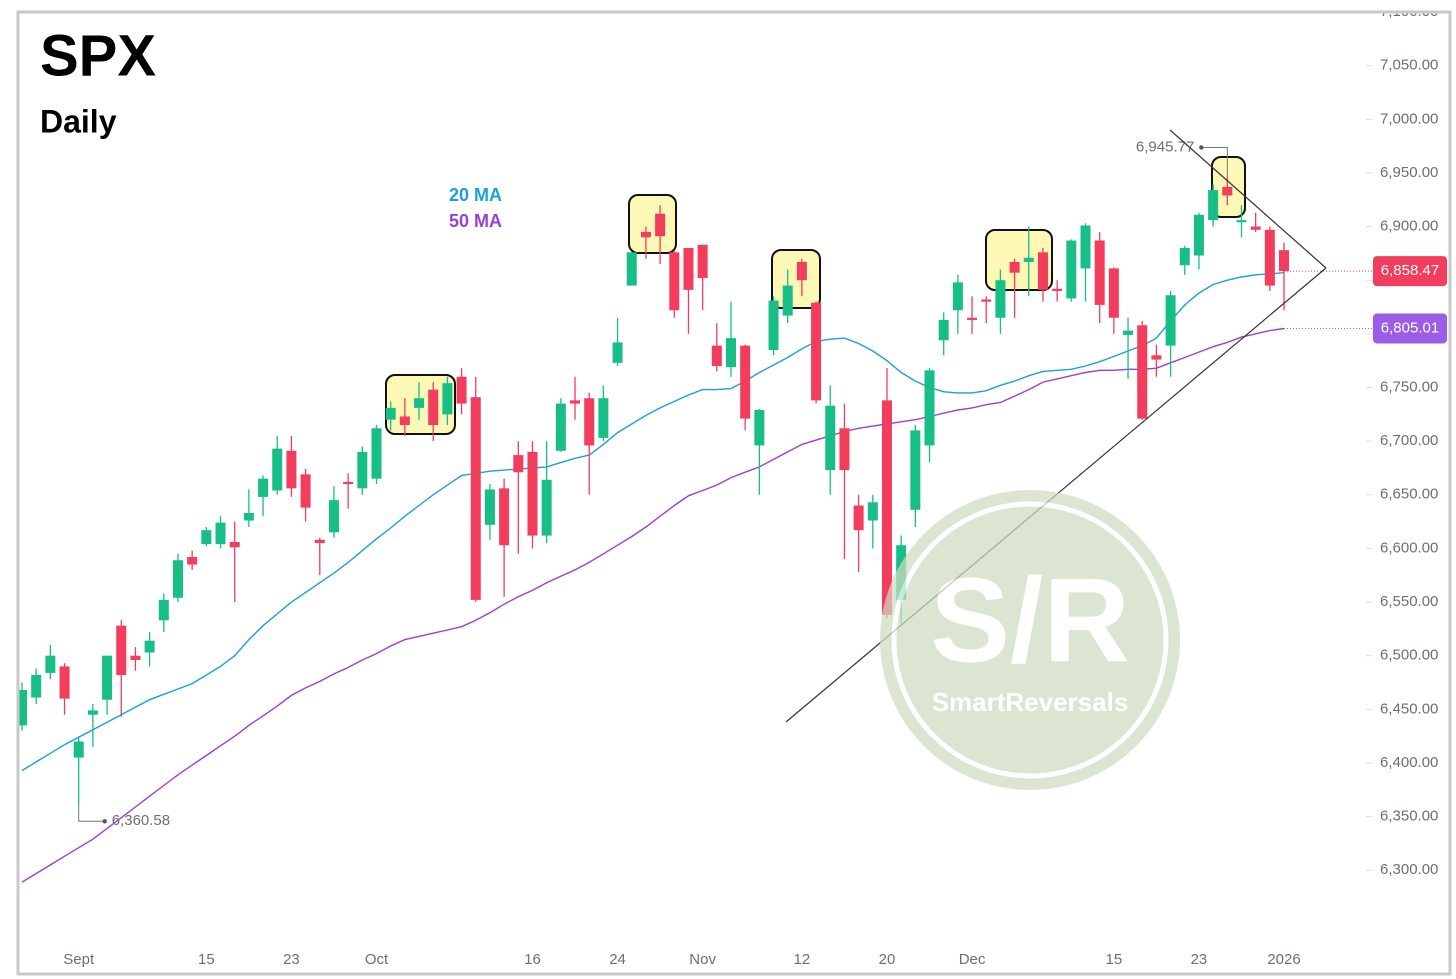 This screenshot has height=979, width=1456. I want to click on x-tick-label: 23, so click(1199, 959).